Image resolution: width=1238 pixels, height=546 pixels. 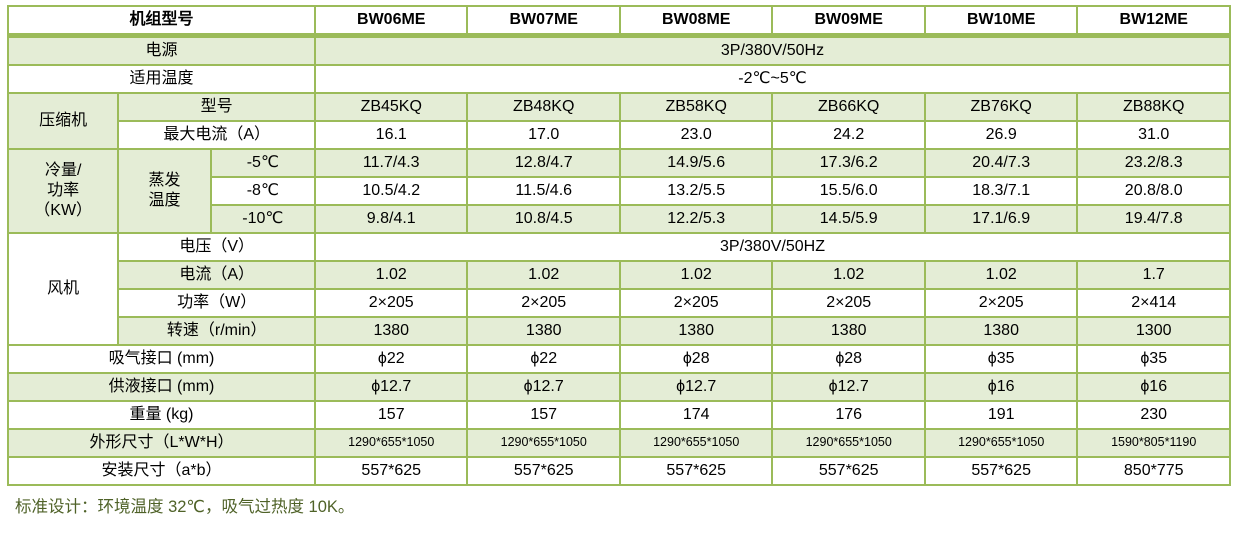 I want to click on fan-power-row: 功率（W） 2×205 2×205 2×205 2×205 2×205 2×414, so click(x=619, y=303).